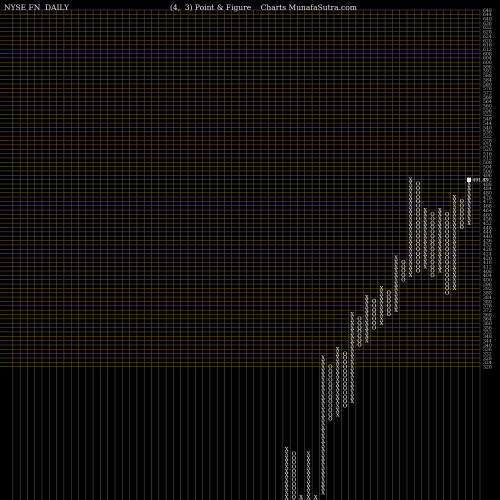 Image resolution: width=500 pixels, height=500 pixels. I want to click on price-tick-label: 476, so click(487, 198).